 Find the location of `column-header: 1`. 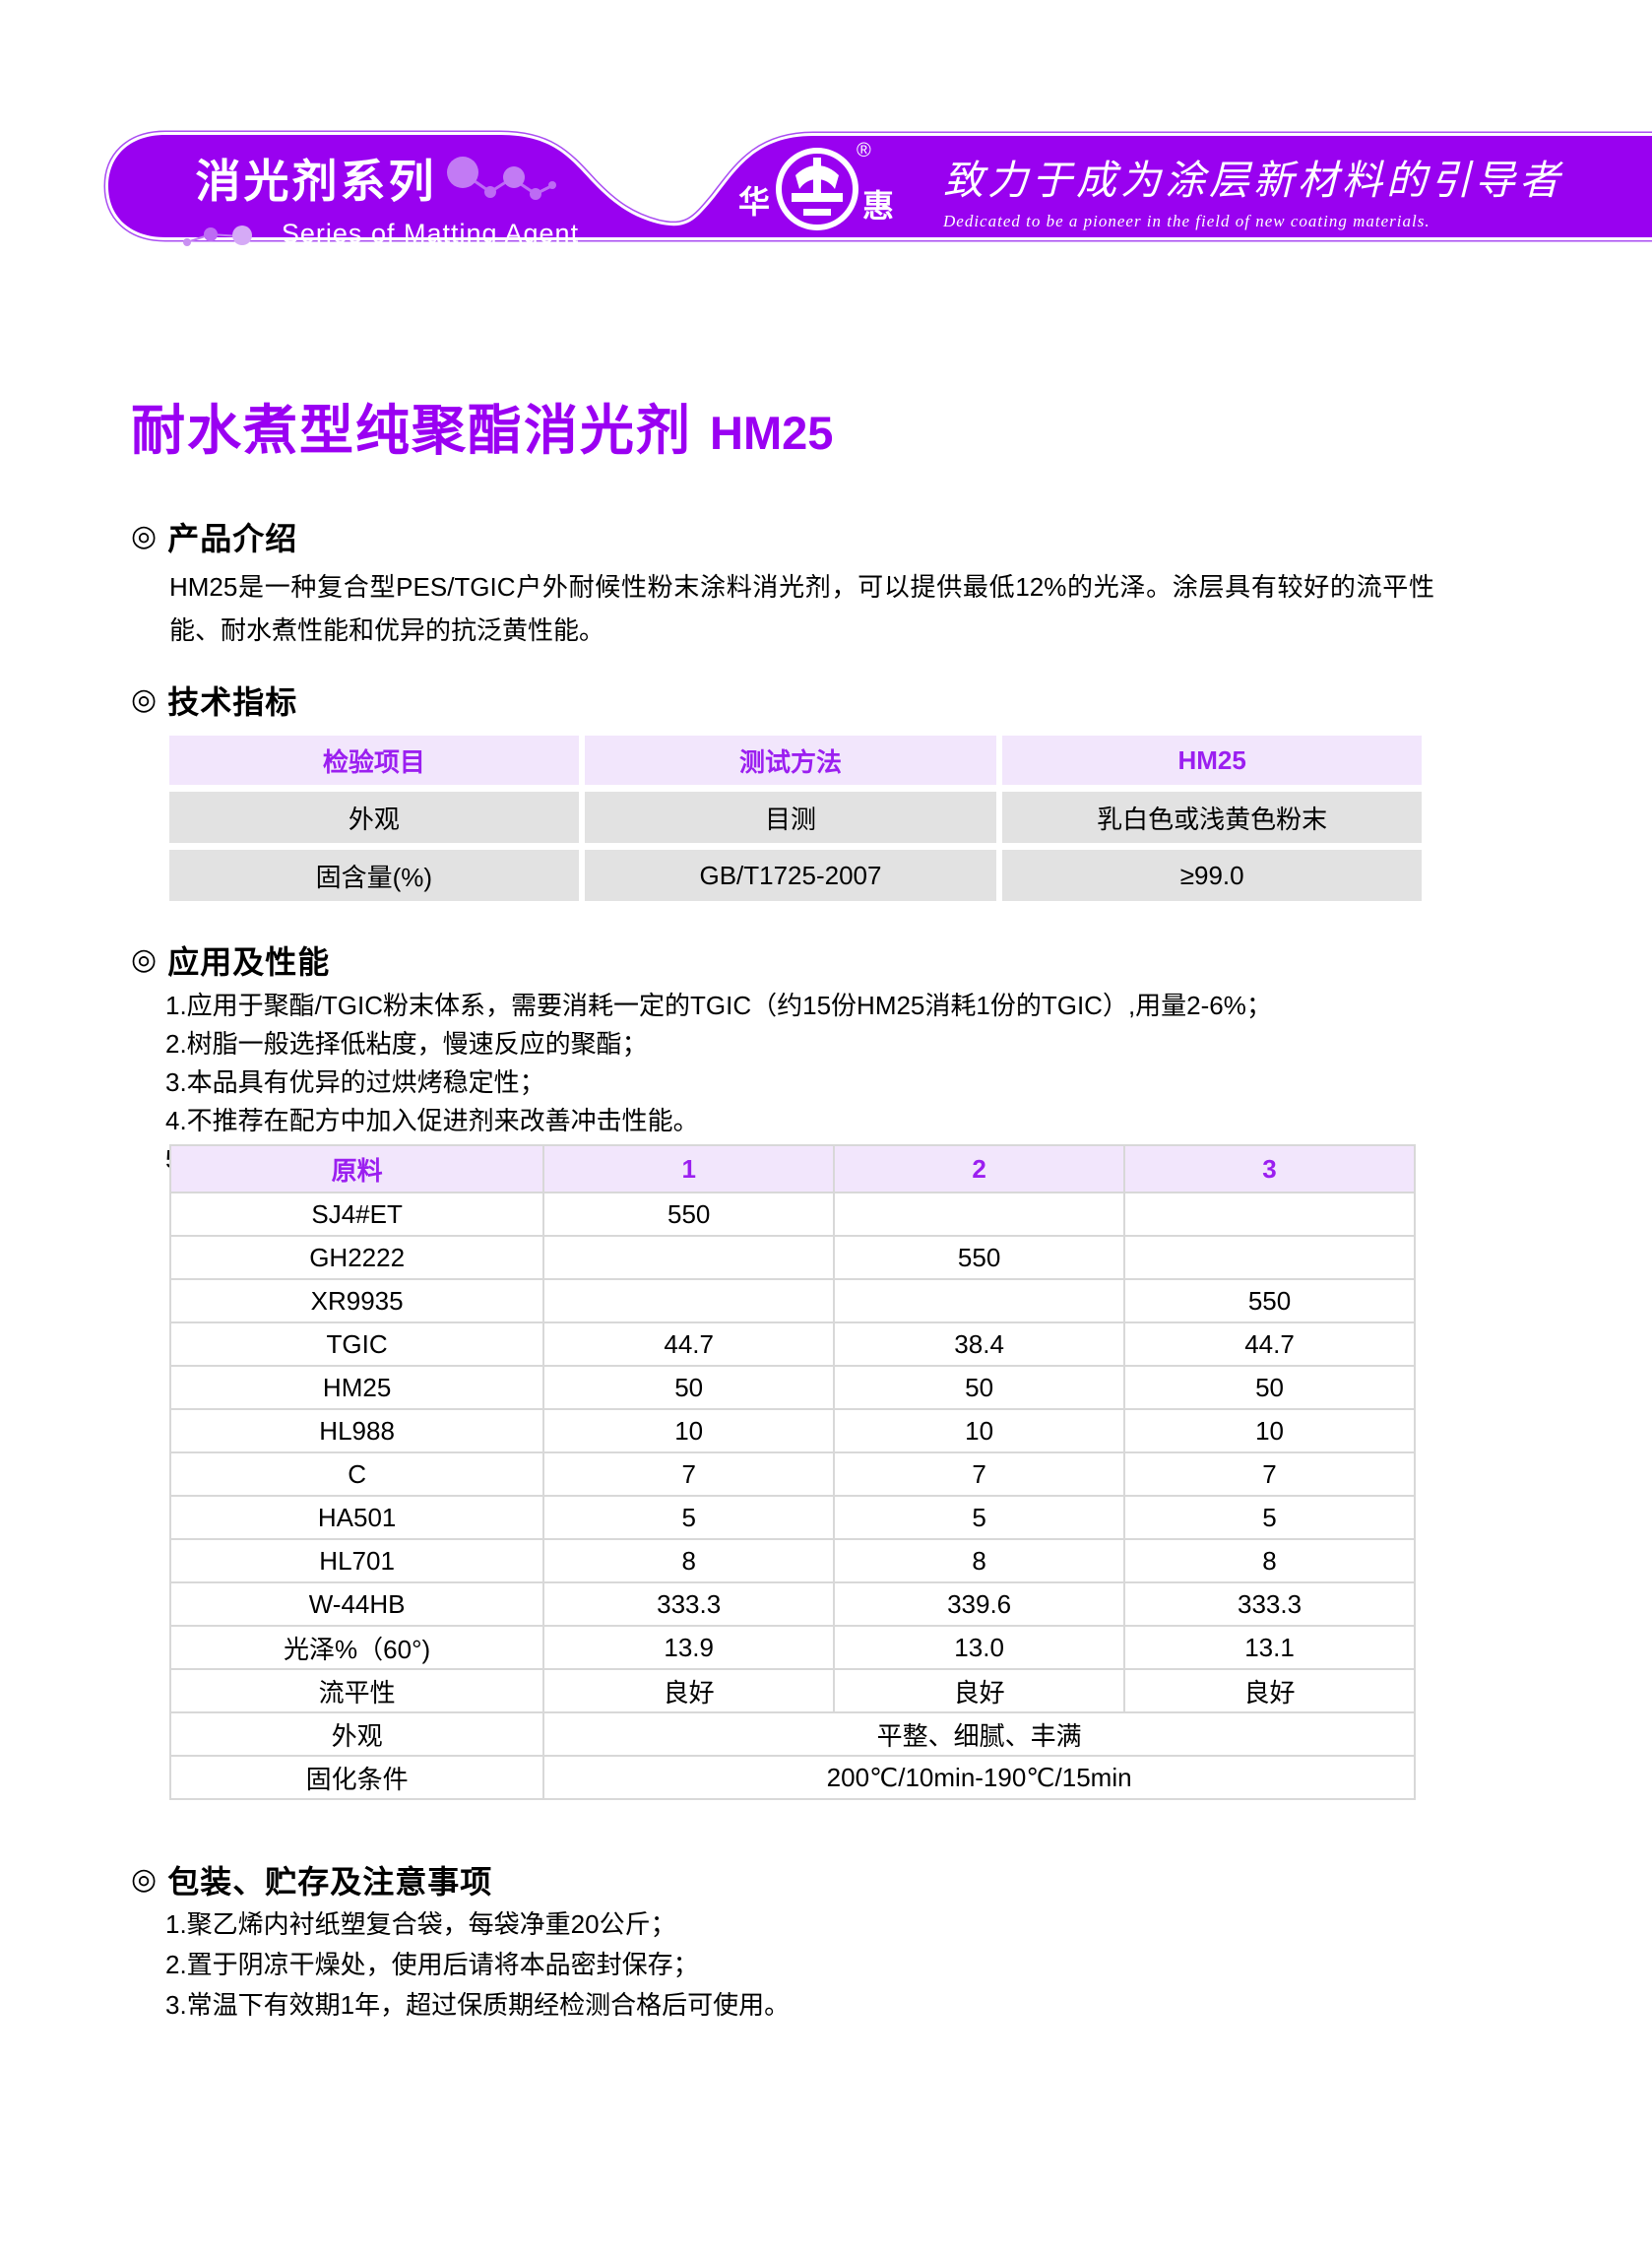

column-header: 1 is located at coordinates (689, 1168).